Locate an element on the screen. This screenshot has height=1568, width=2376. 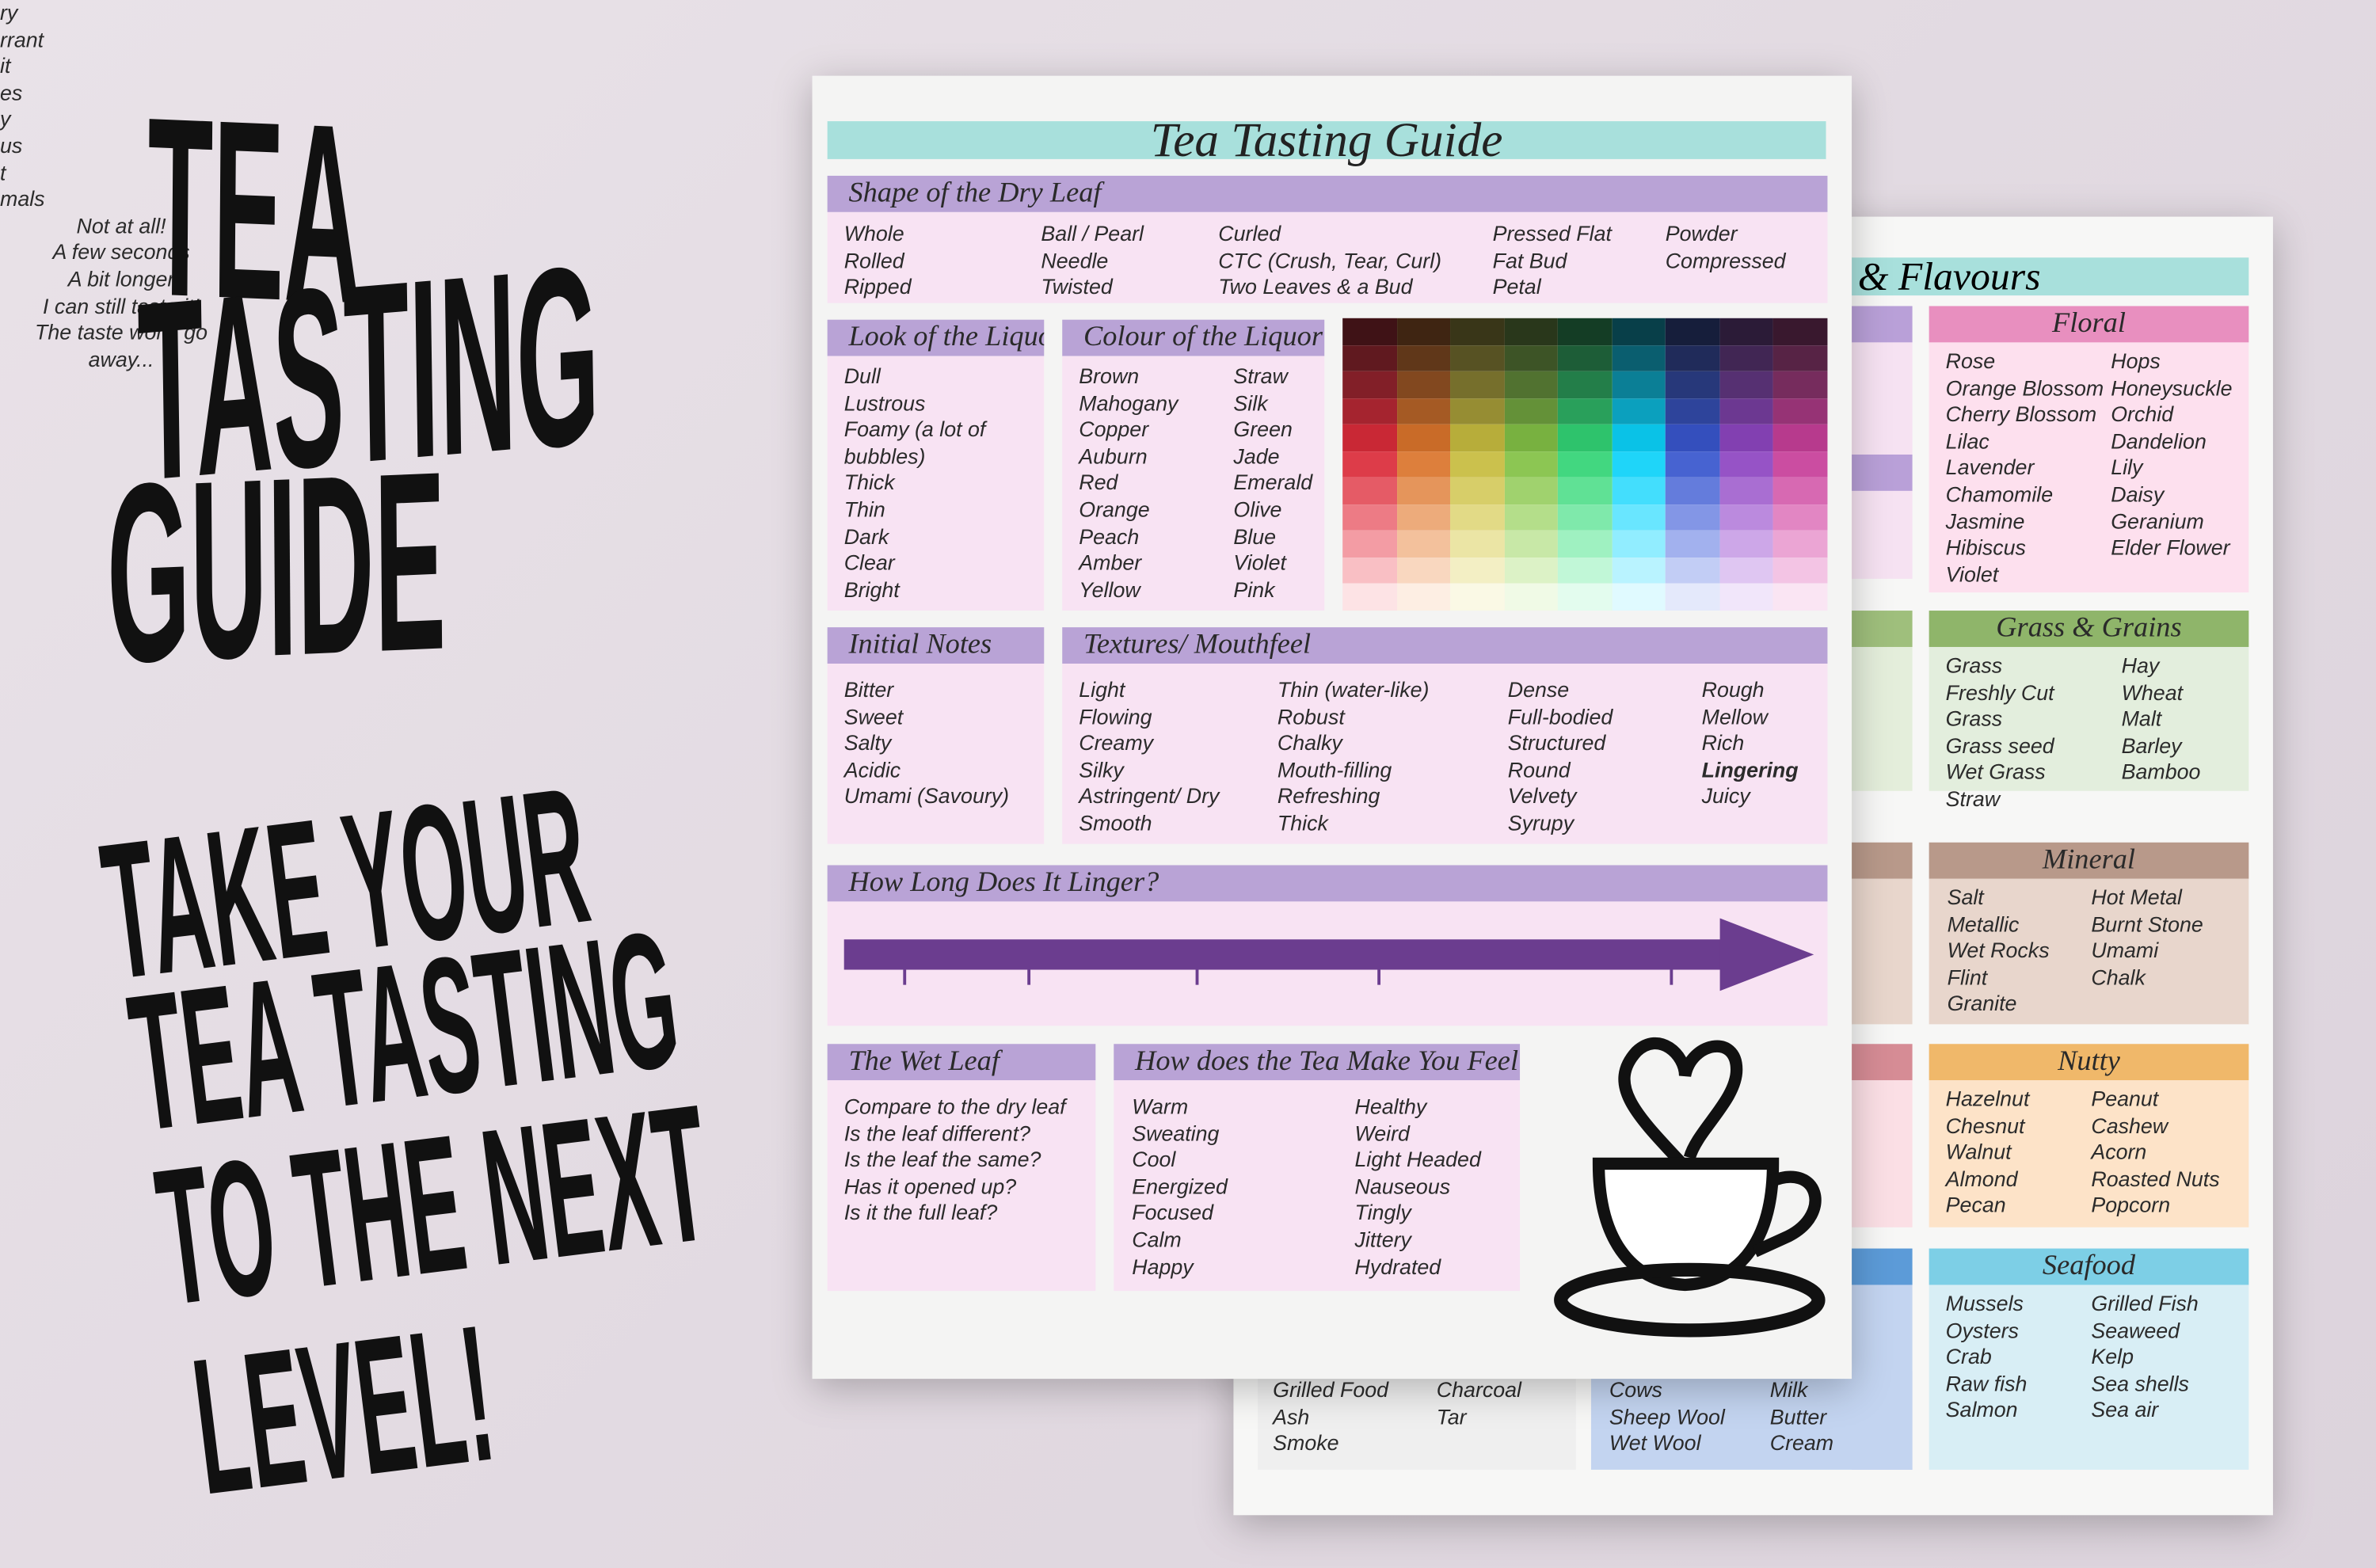
item: Rich is located at coordinates (1723, 742).